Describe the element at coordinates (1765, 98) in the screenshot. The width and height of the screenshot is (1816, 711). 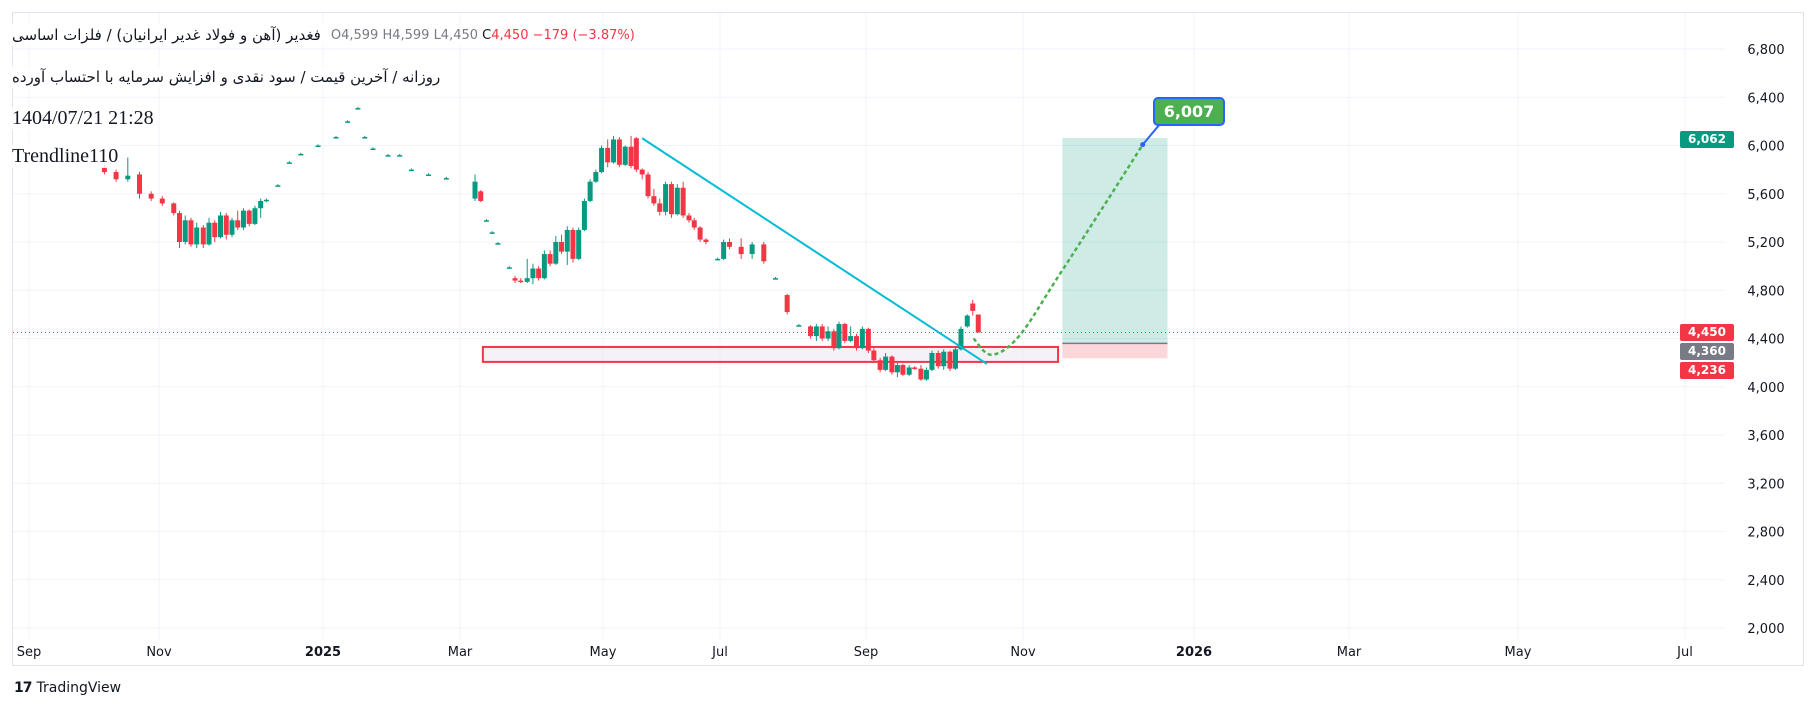
I see `y-tick-label: 6,400` at that location.